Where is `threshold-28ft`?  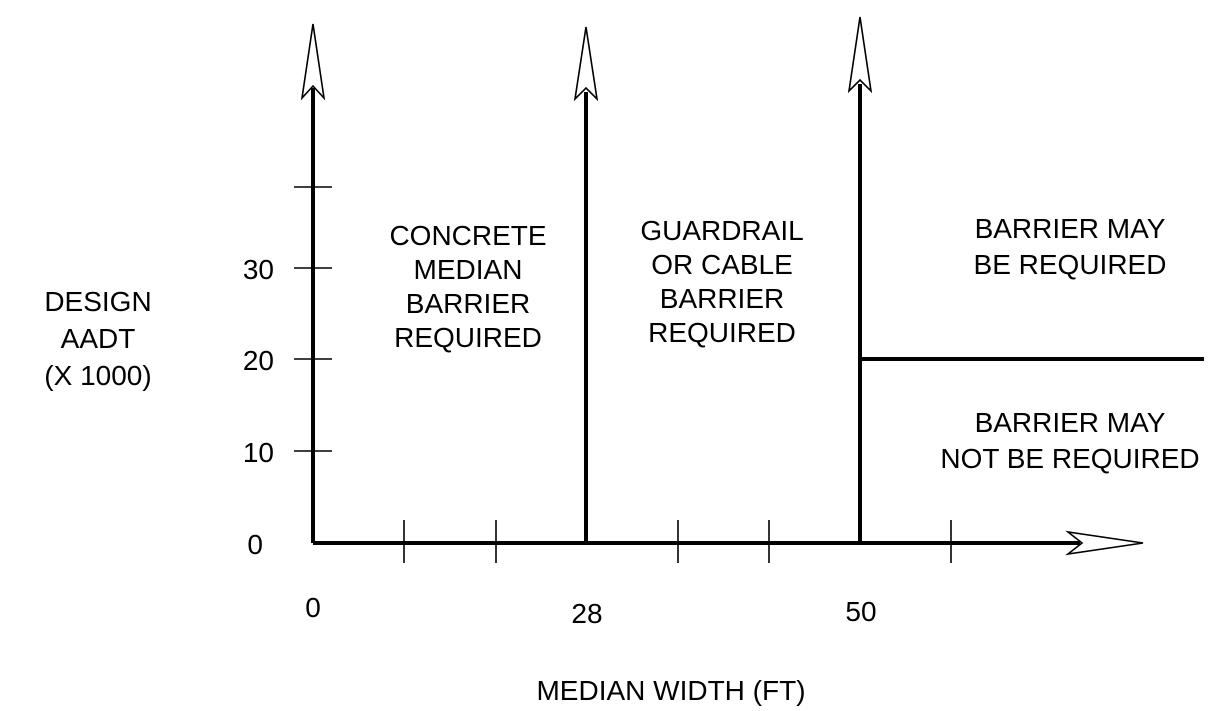 threshold-28ft is located at coordinates (586, 284).